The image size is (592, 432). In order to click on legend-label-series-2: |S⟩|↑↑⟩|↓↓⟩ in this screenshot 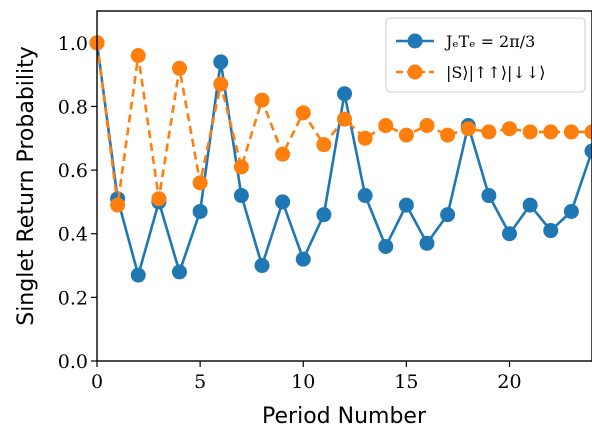, I will do `click(495, 72)`.